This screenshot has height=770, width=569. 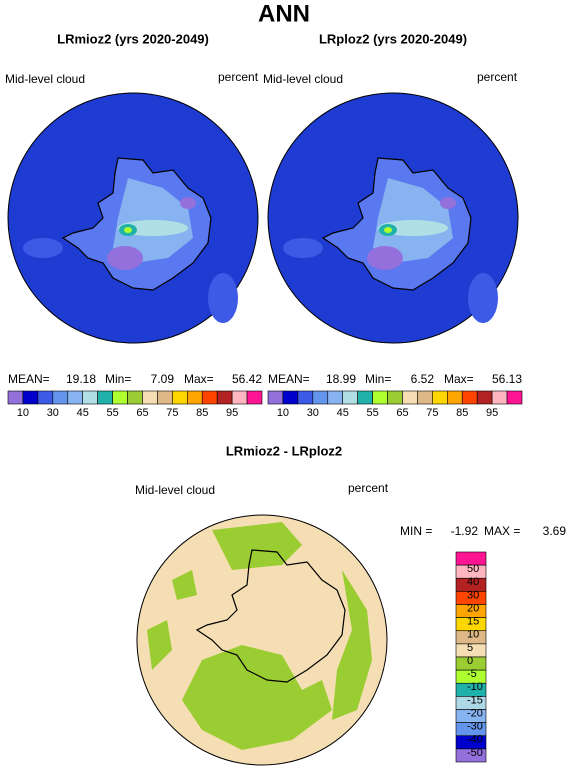 What do you see at coordinates (470, 661) in the screenshot?
I see `colorbar-label: 0` at bounding box center [470, 661].